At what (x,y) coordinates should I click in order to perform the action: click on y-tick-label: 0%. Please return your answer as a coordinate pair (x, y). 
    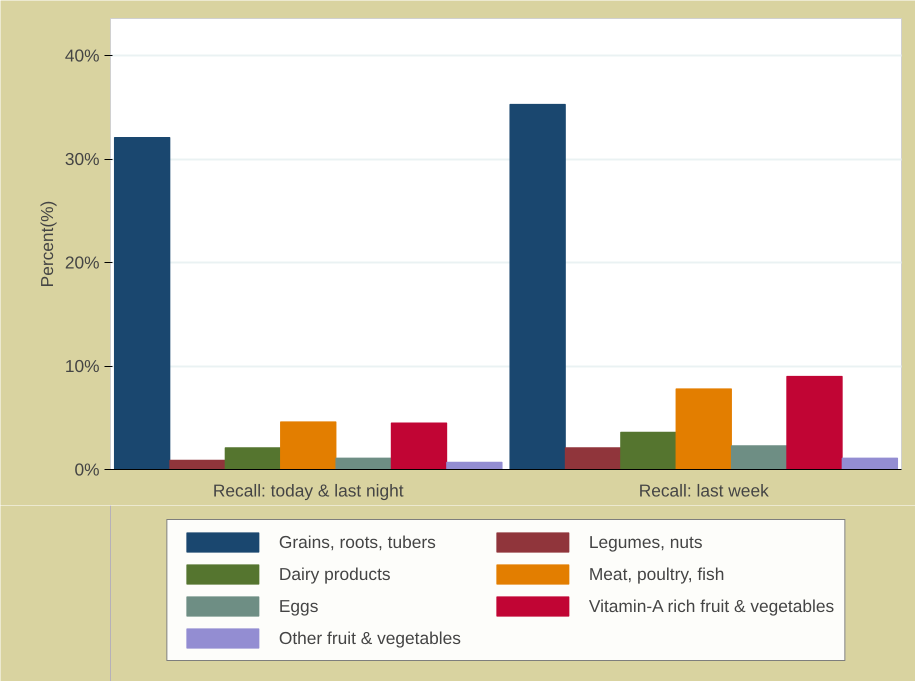
    Looking at the image, I should click on (87, 470).